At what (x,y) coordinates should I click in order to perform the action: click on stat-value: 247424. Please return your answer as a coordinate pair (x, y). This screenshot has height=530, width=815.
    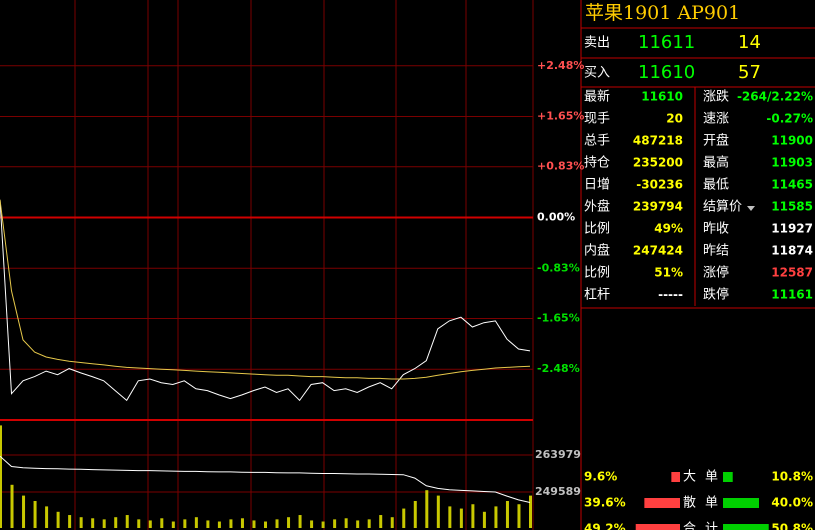
    Looking at the image, I should click on (658, 251).